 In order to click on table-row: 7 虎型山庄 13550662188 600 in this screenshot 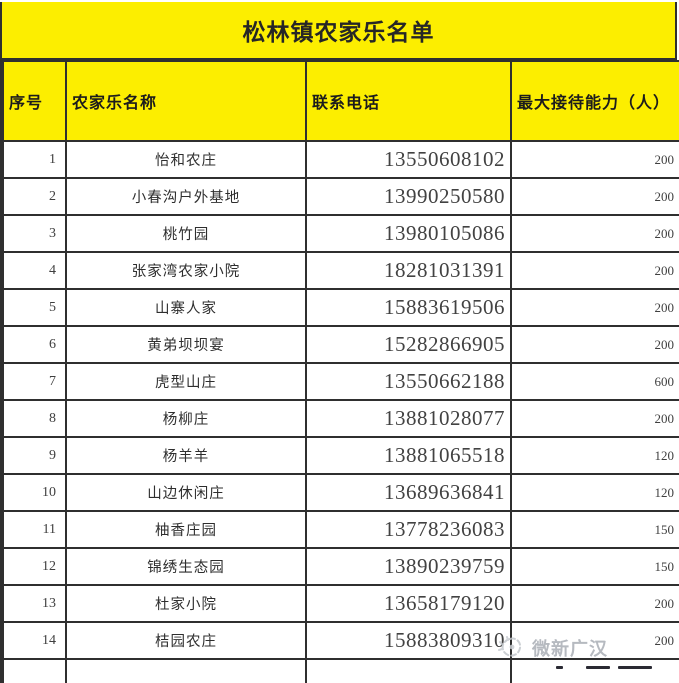, I will do `click(340, 381)`.